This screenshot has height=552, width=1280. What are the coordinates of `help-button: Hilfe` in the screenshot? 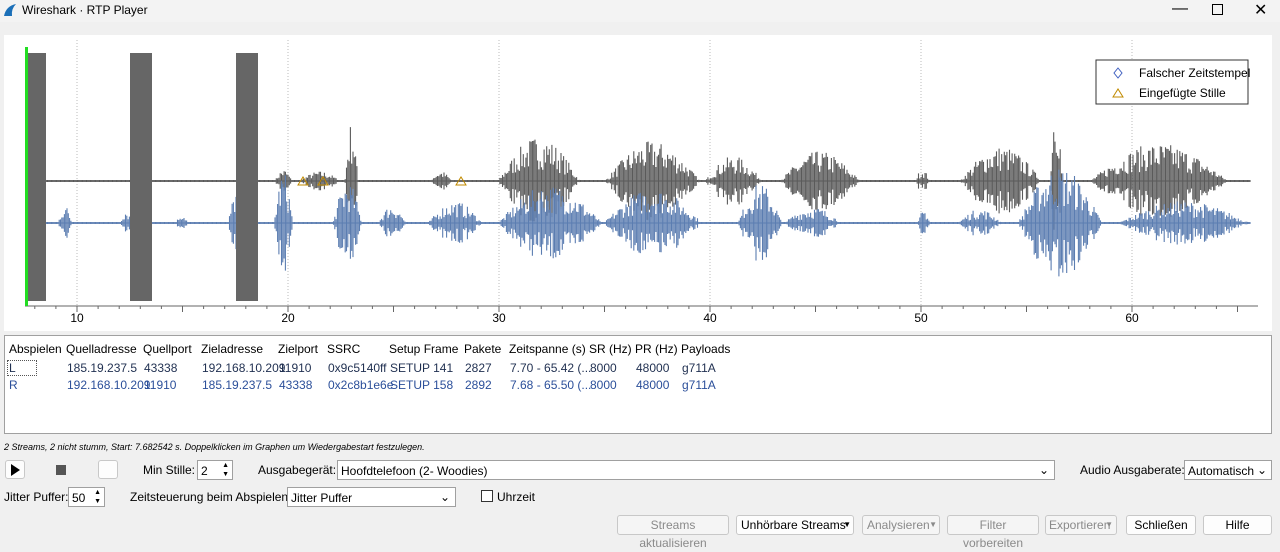 It's located at (1237, 525).